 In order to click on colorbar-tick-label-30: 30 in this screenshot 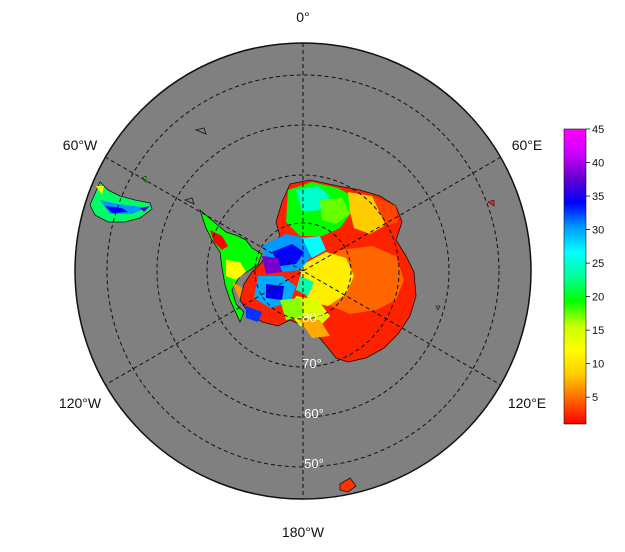, I will do `click(598, 231)`.